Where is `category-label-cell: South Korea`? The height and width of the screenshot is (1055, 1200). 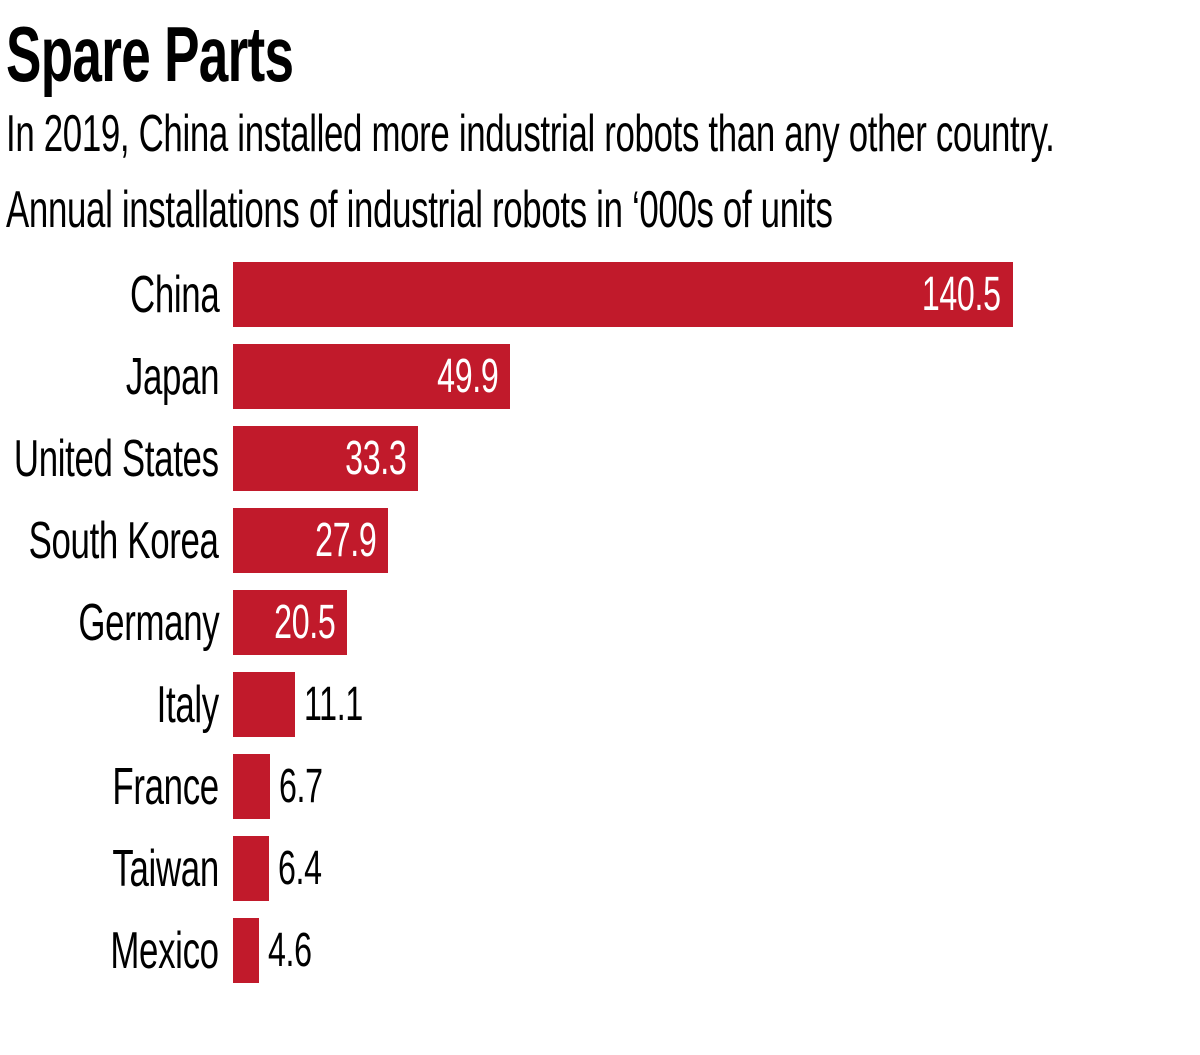 category-label-cell: South Korea is located at coordinates (109, 540).